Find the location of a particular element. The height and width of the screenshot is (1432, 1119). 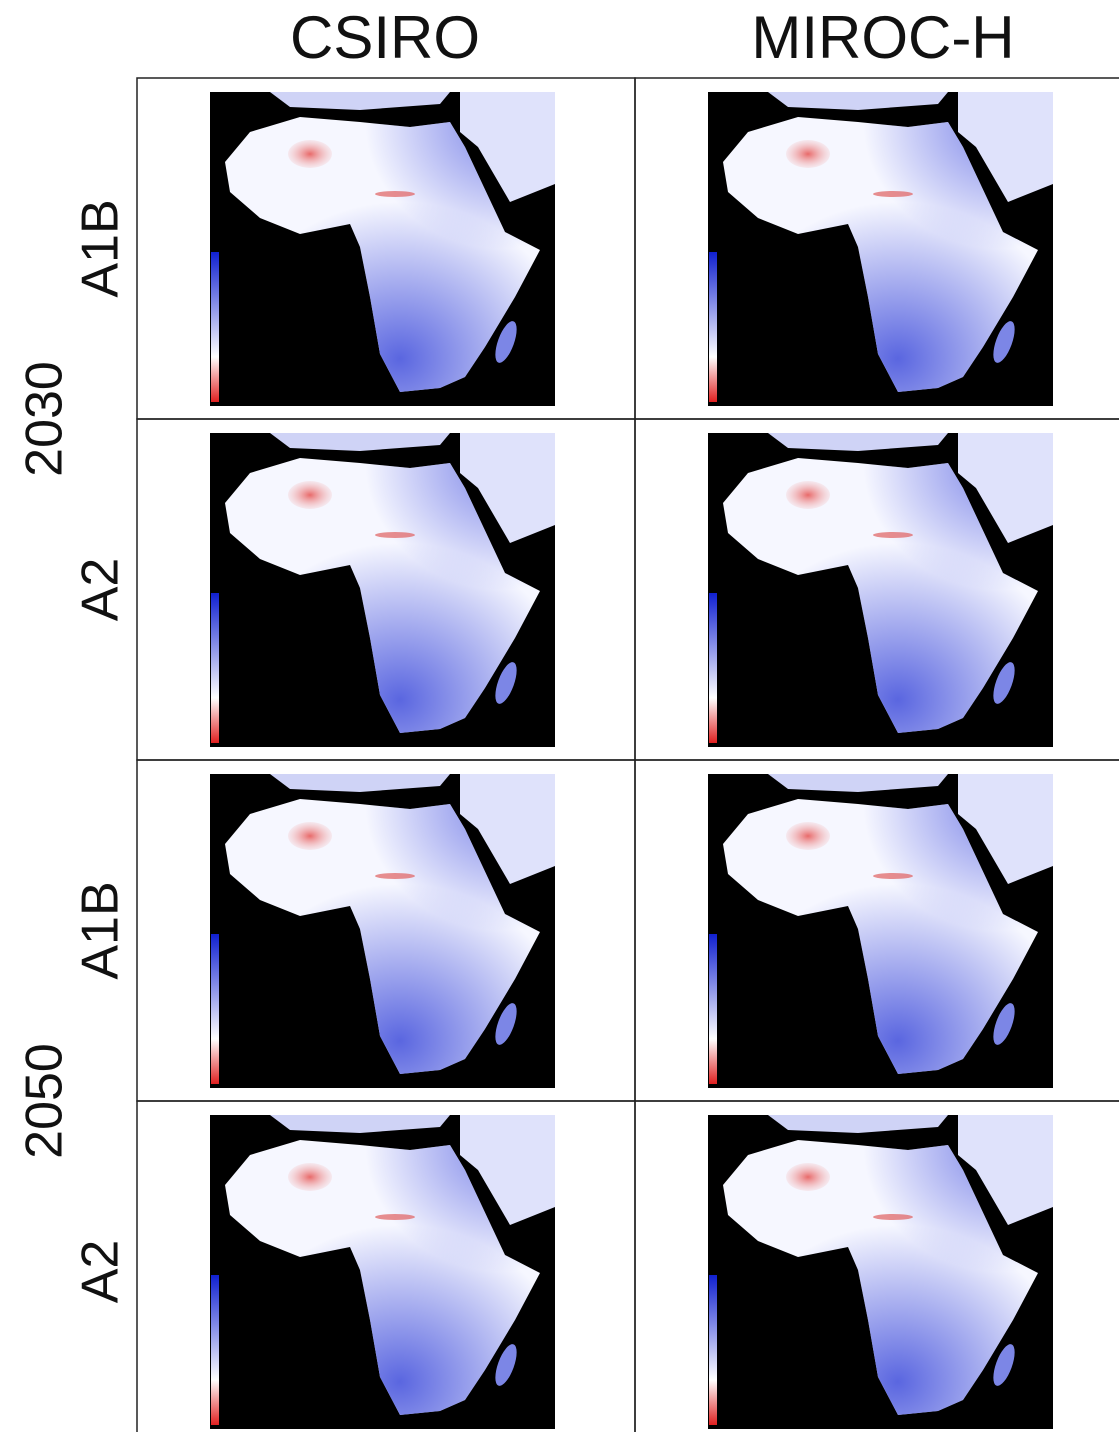

year-label: 2050 is located at coordinates (45, 1101).